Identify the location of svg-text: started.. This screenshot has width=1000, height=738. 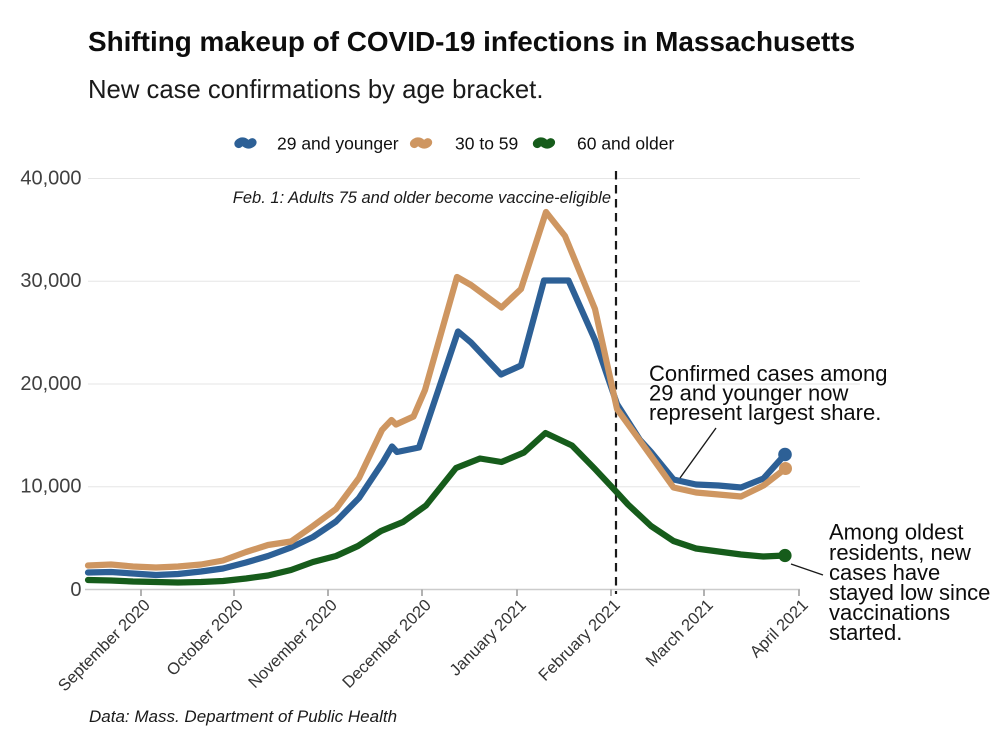
(865, 632).